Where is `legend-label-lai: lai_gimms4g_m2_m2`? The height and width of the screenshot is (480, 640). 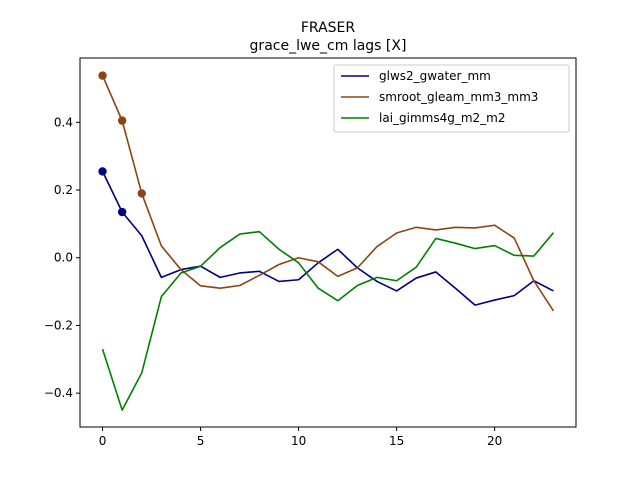
legend-label-lai: lai_gimms4g_m2_m2 is located at coordinates (442, 118).